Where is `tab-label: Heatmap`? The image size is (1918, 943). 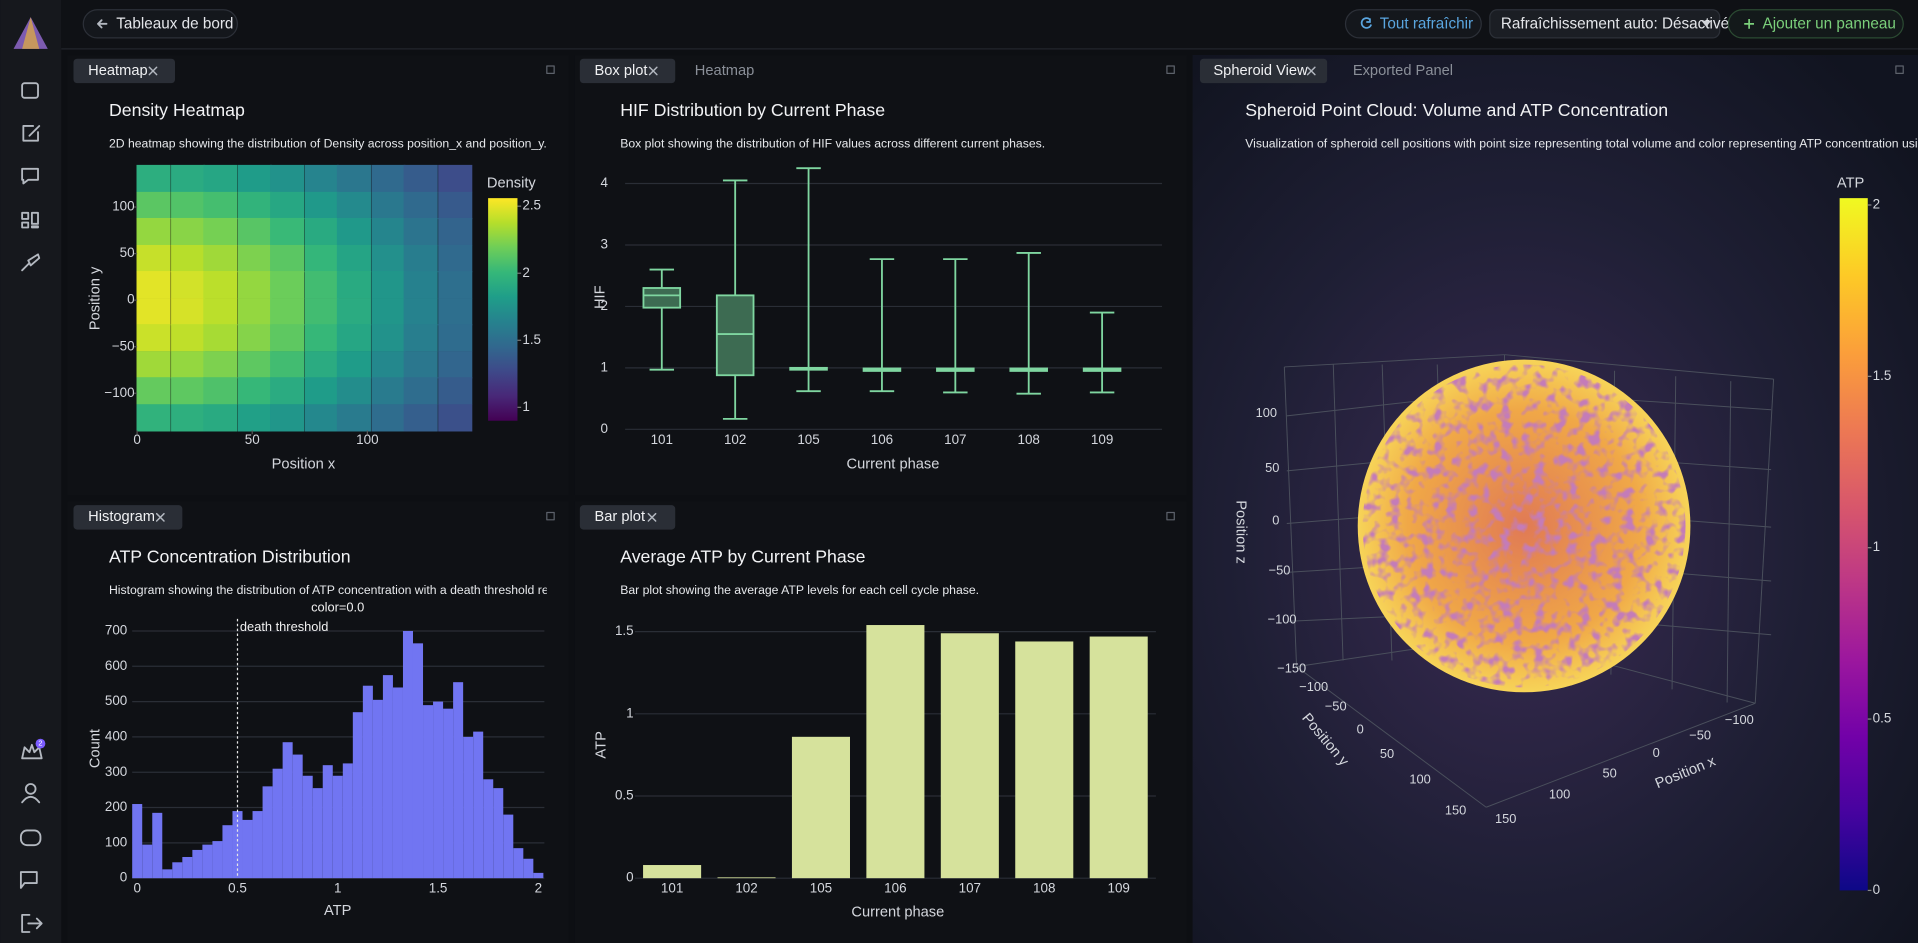
tab-label: Heatmap is located at coordinates (724, 71).